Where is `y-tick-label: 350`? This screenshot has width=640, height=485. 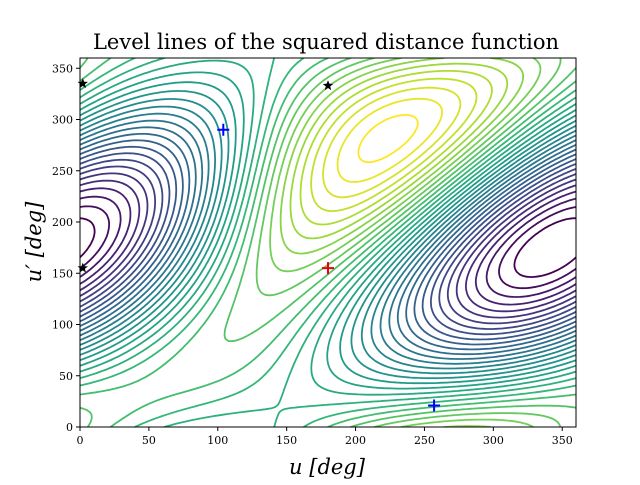
y-tick-label: 350 is located at coordinates (62, 68).